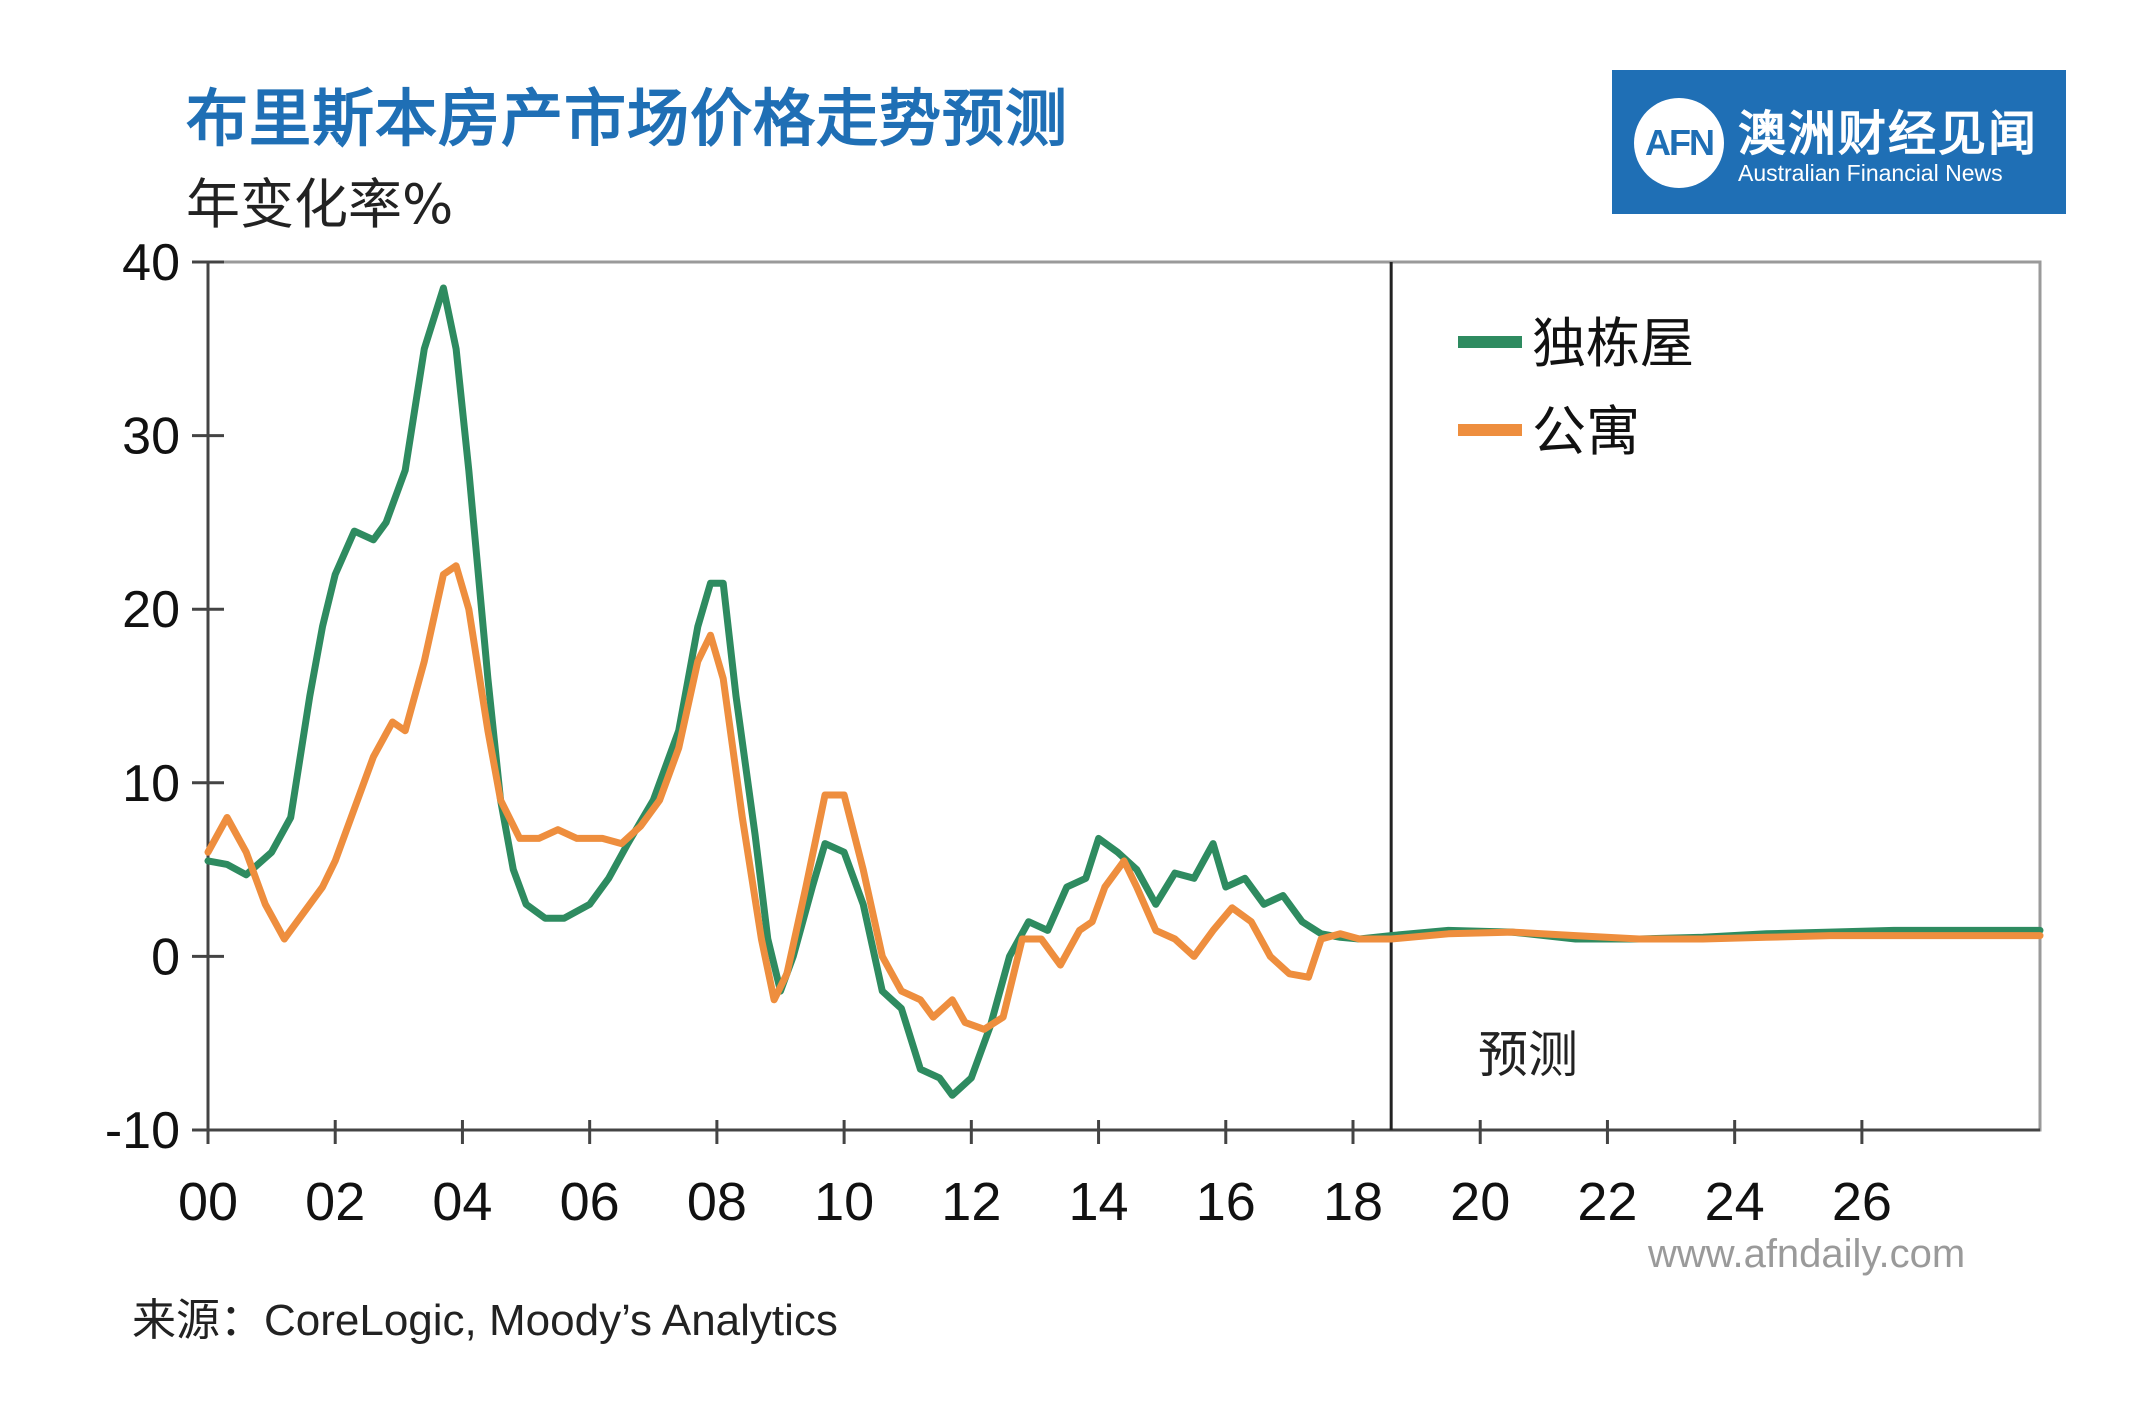 The image size is (2133, 1401). Describe the element at coordinates (208, 1202) in the screenshot. I see `x-tick-label: 00` at that location.